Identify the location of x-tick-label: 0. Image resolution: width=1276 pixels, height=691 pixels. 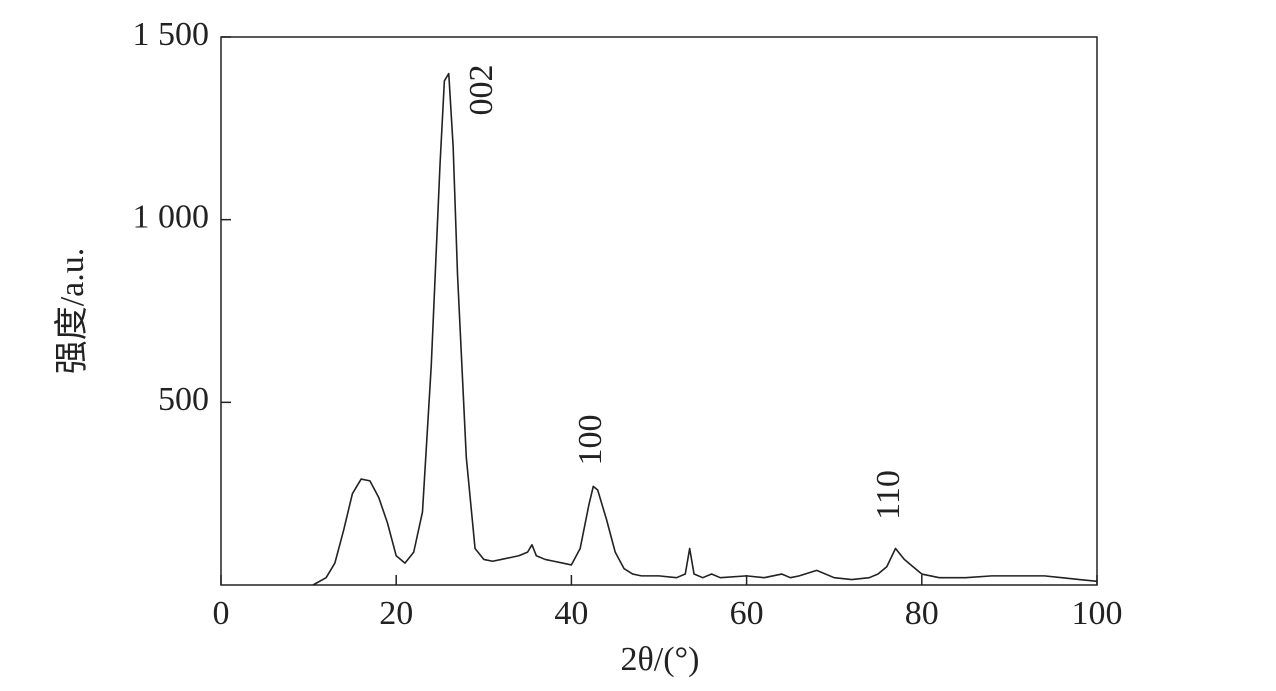
(221, 613).